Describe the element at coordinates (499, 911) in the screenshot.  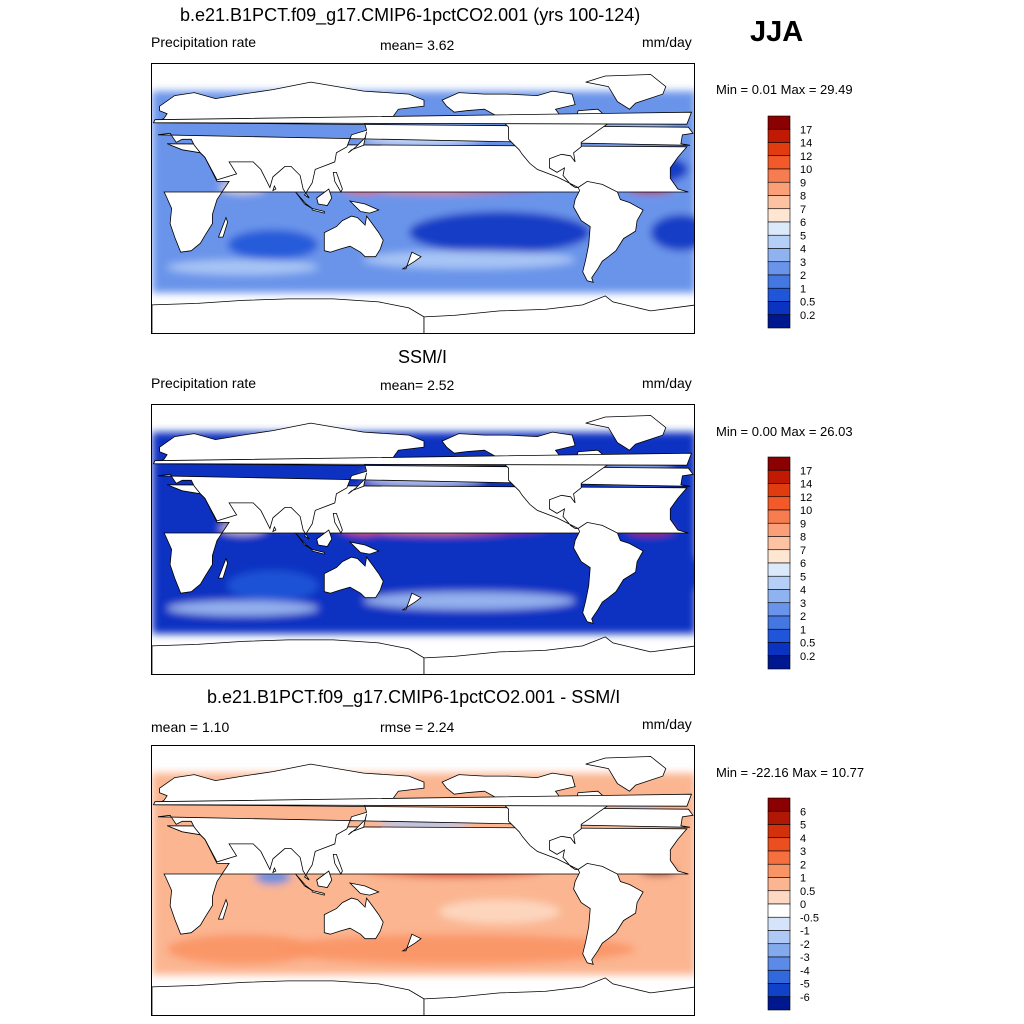
I see `diff-south-pacific-neutral` at that location.